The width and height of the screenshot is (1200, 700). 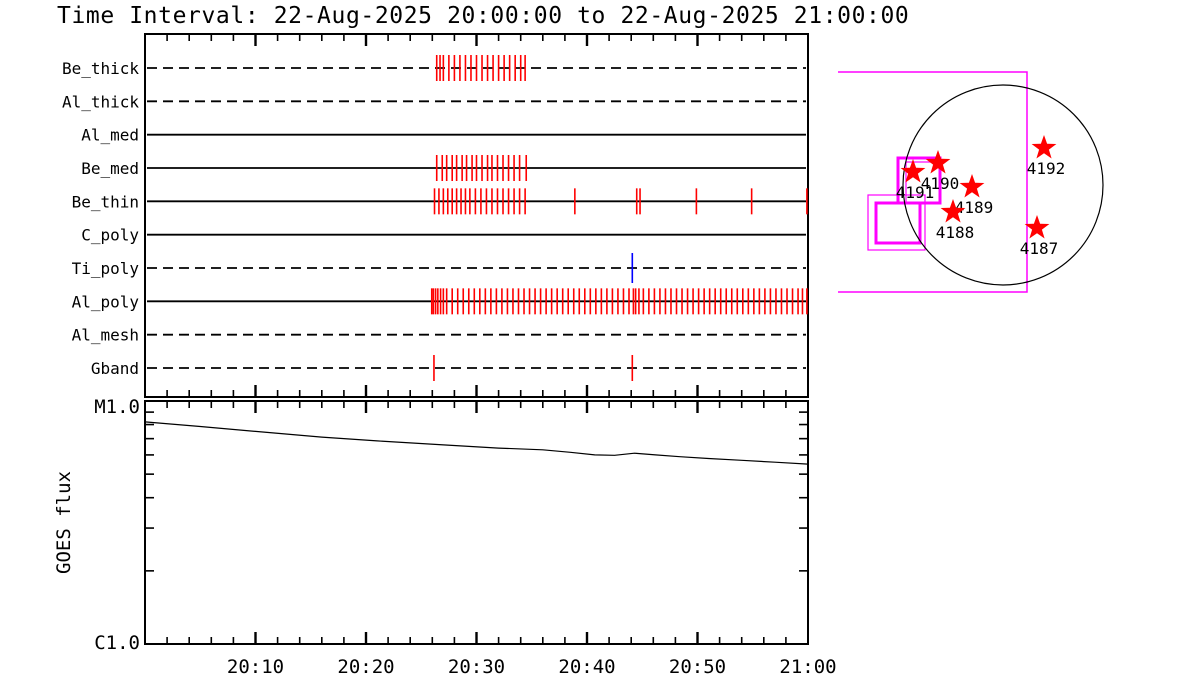 I want to click on channel-label-Be_thin: Be_thin, so click(x=105, y=201).